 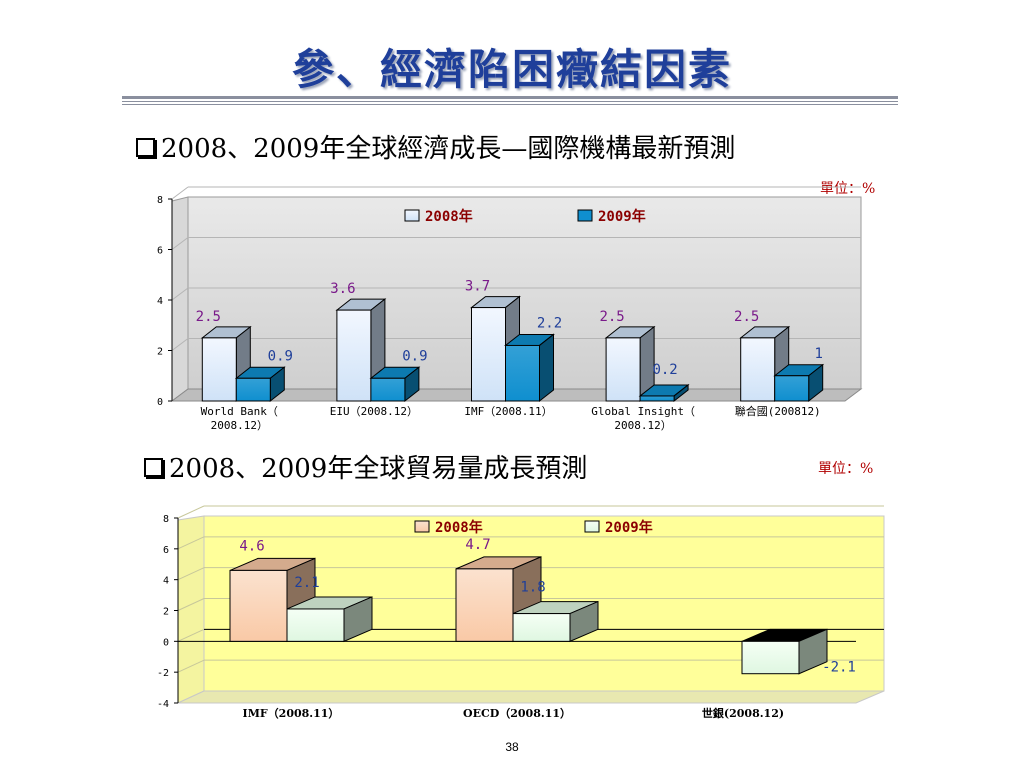 I want to click on section1-heading-text: 2008、2009年全球經濟成長—國際機構最新預測, so click(x=448, y=149).